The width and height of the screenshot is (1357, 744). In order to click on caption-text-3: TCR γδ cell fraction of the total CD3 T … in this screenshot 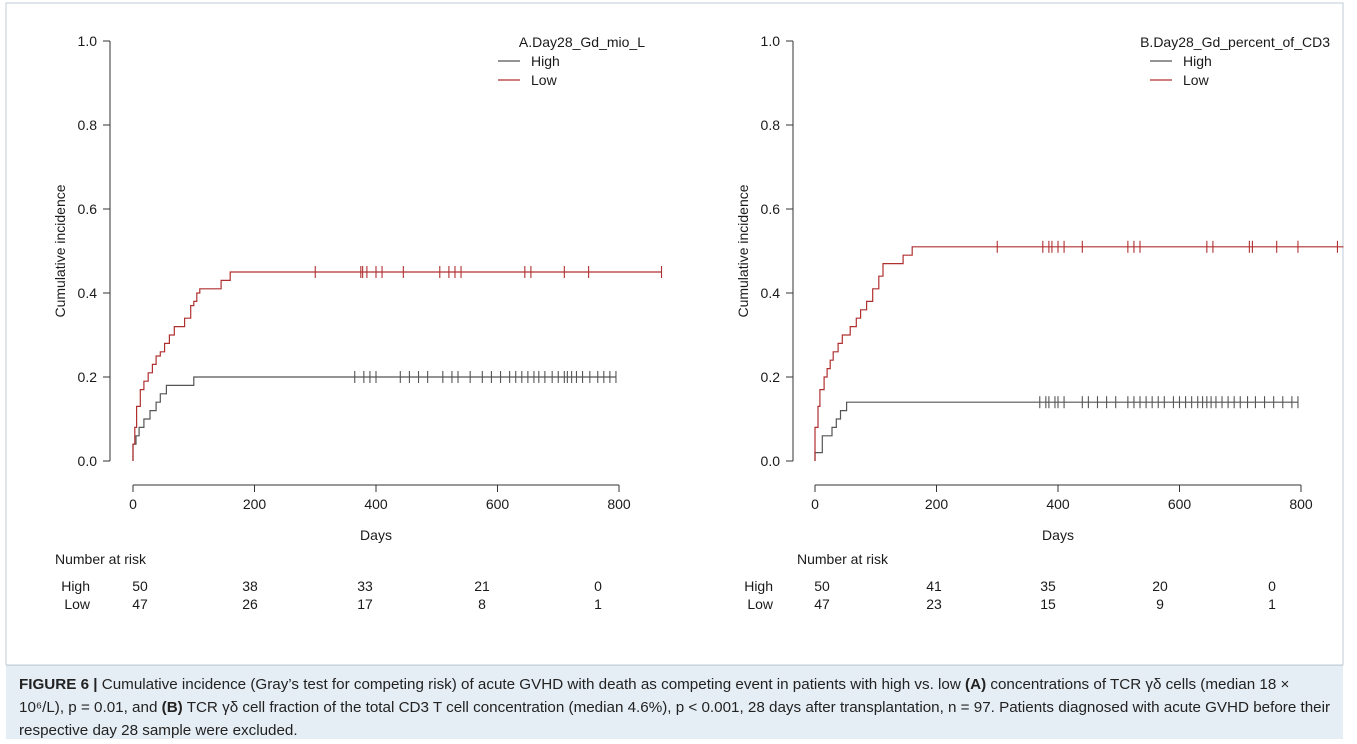, I will do `click(675, 719)`.